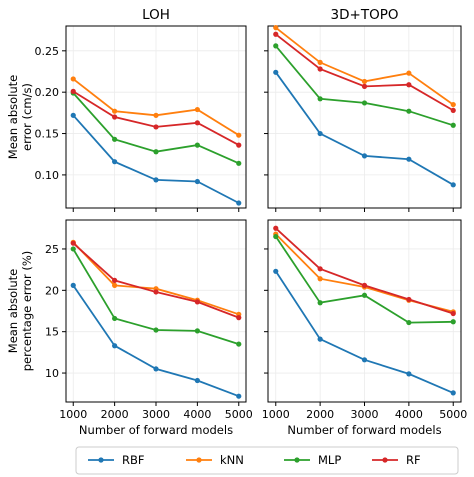 This screenshot has width=474, height=477. What do you see at coordinates (364, 430) in the screenshot?
I see `x-axis-label: Number of forward models` at bounding box center [364, 430].